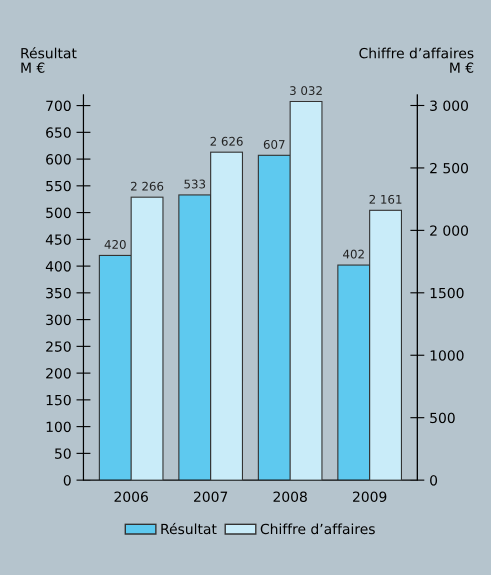 Image resolution: width=491 pixels, height=575 pixels. I want to click on y-tick-label: 400, so click(58, 266).